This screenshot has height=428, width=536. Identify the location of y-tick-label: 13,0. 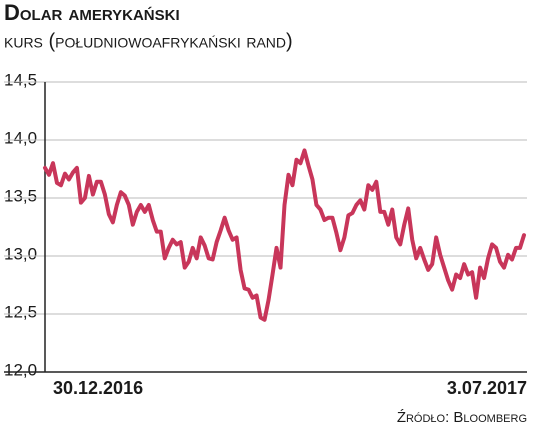
(20, 253).